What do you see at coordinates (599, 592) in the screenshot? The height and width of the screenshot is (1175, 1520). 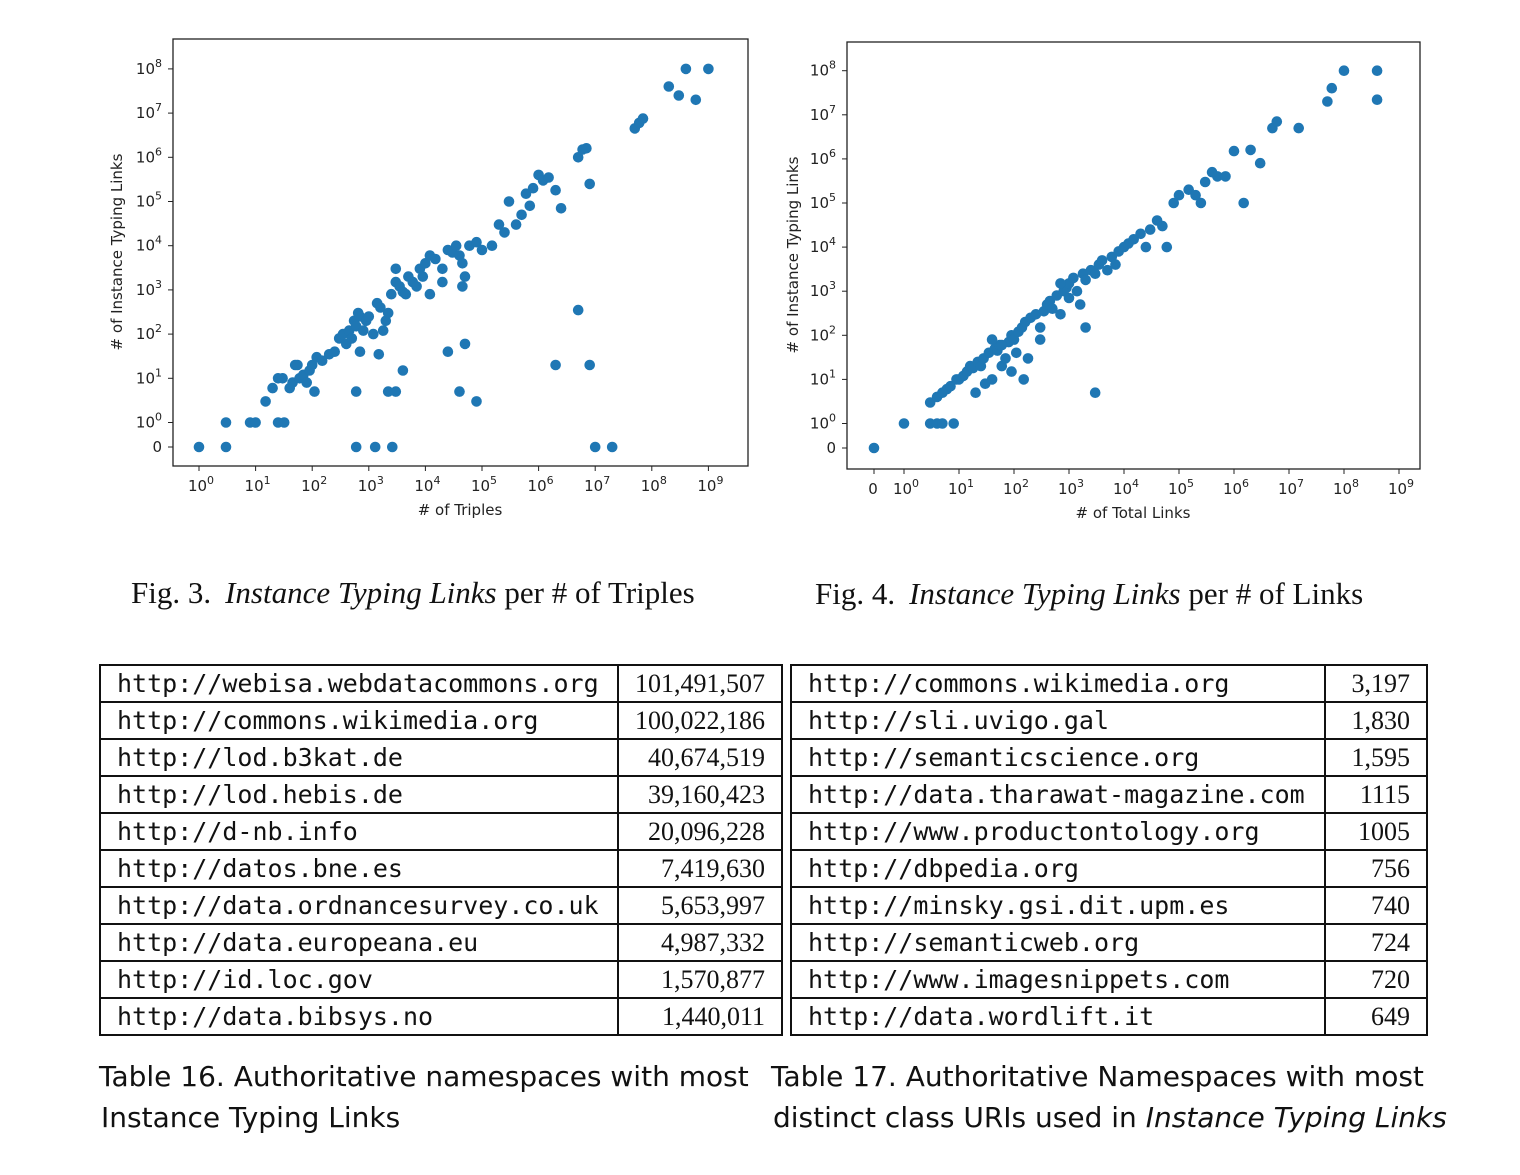 I see `figure-3-title-rest: per # of Triples` at bounding box center [599, 592].